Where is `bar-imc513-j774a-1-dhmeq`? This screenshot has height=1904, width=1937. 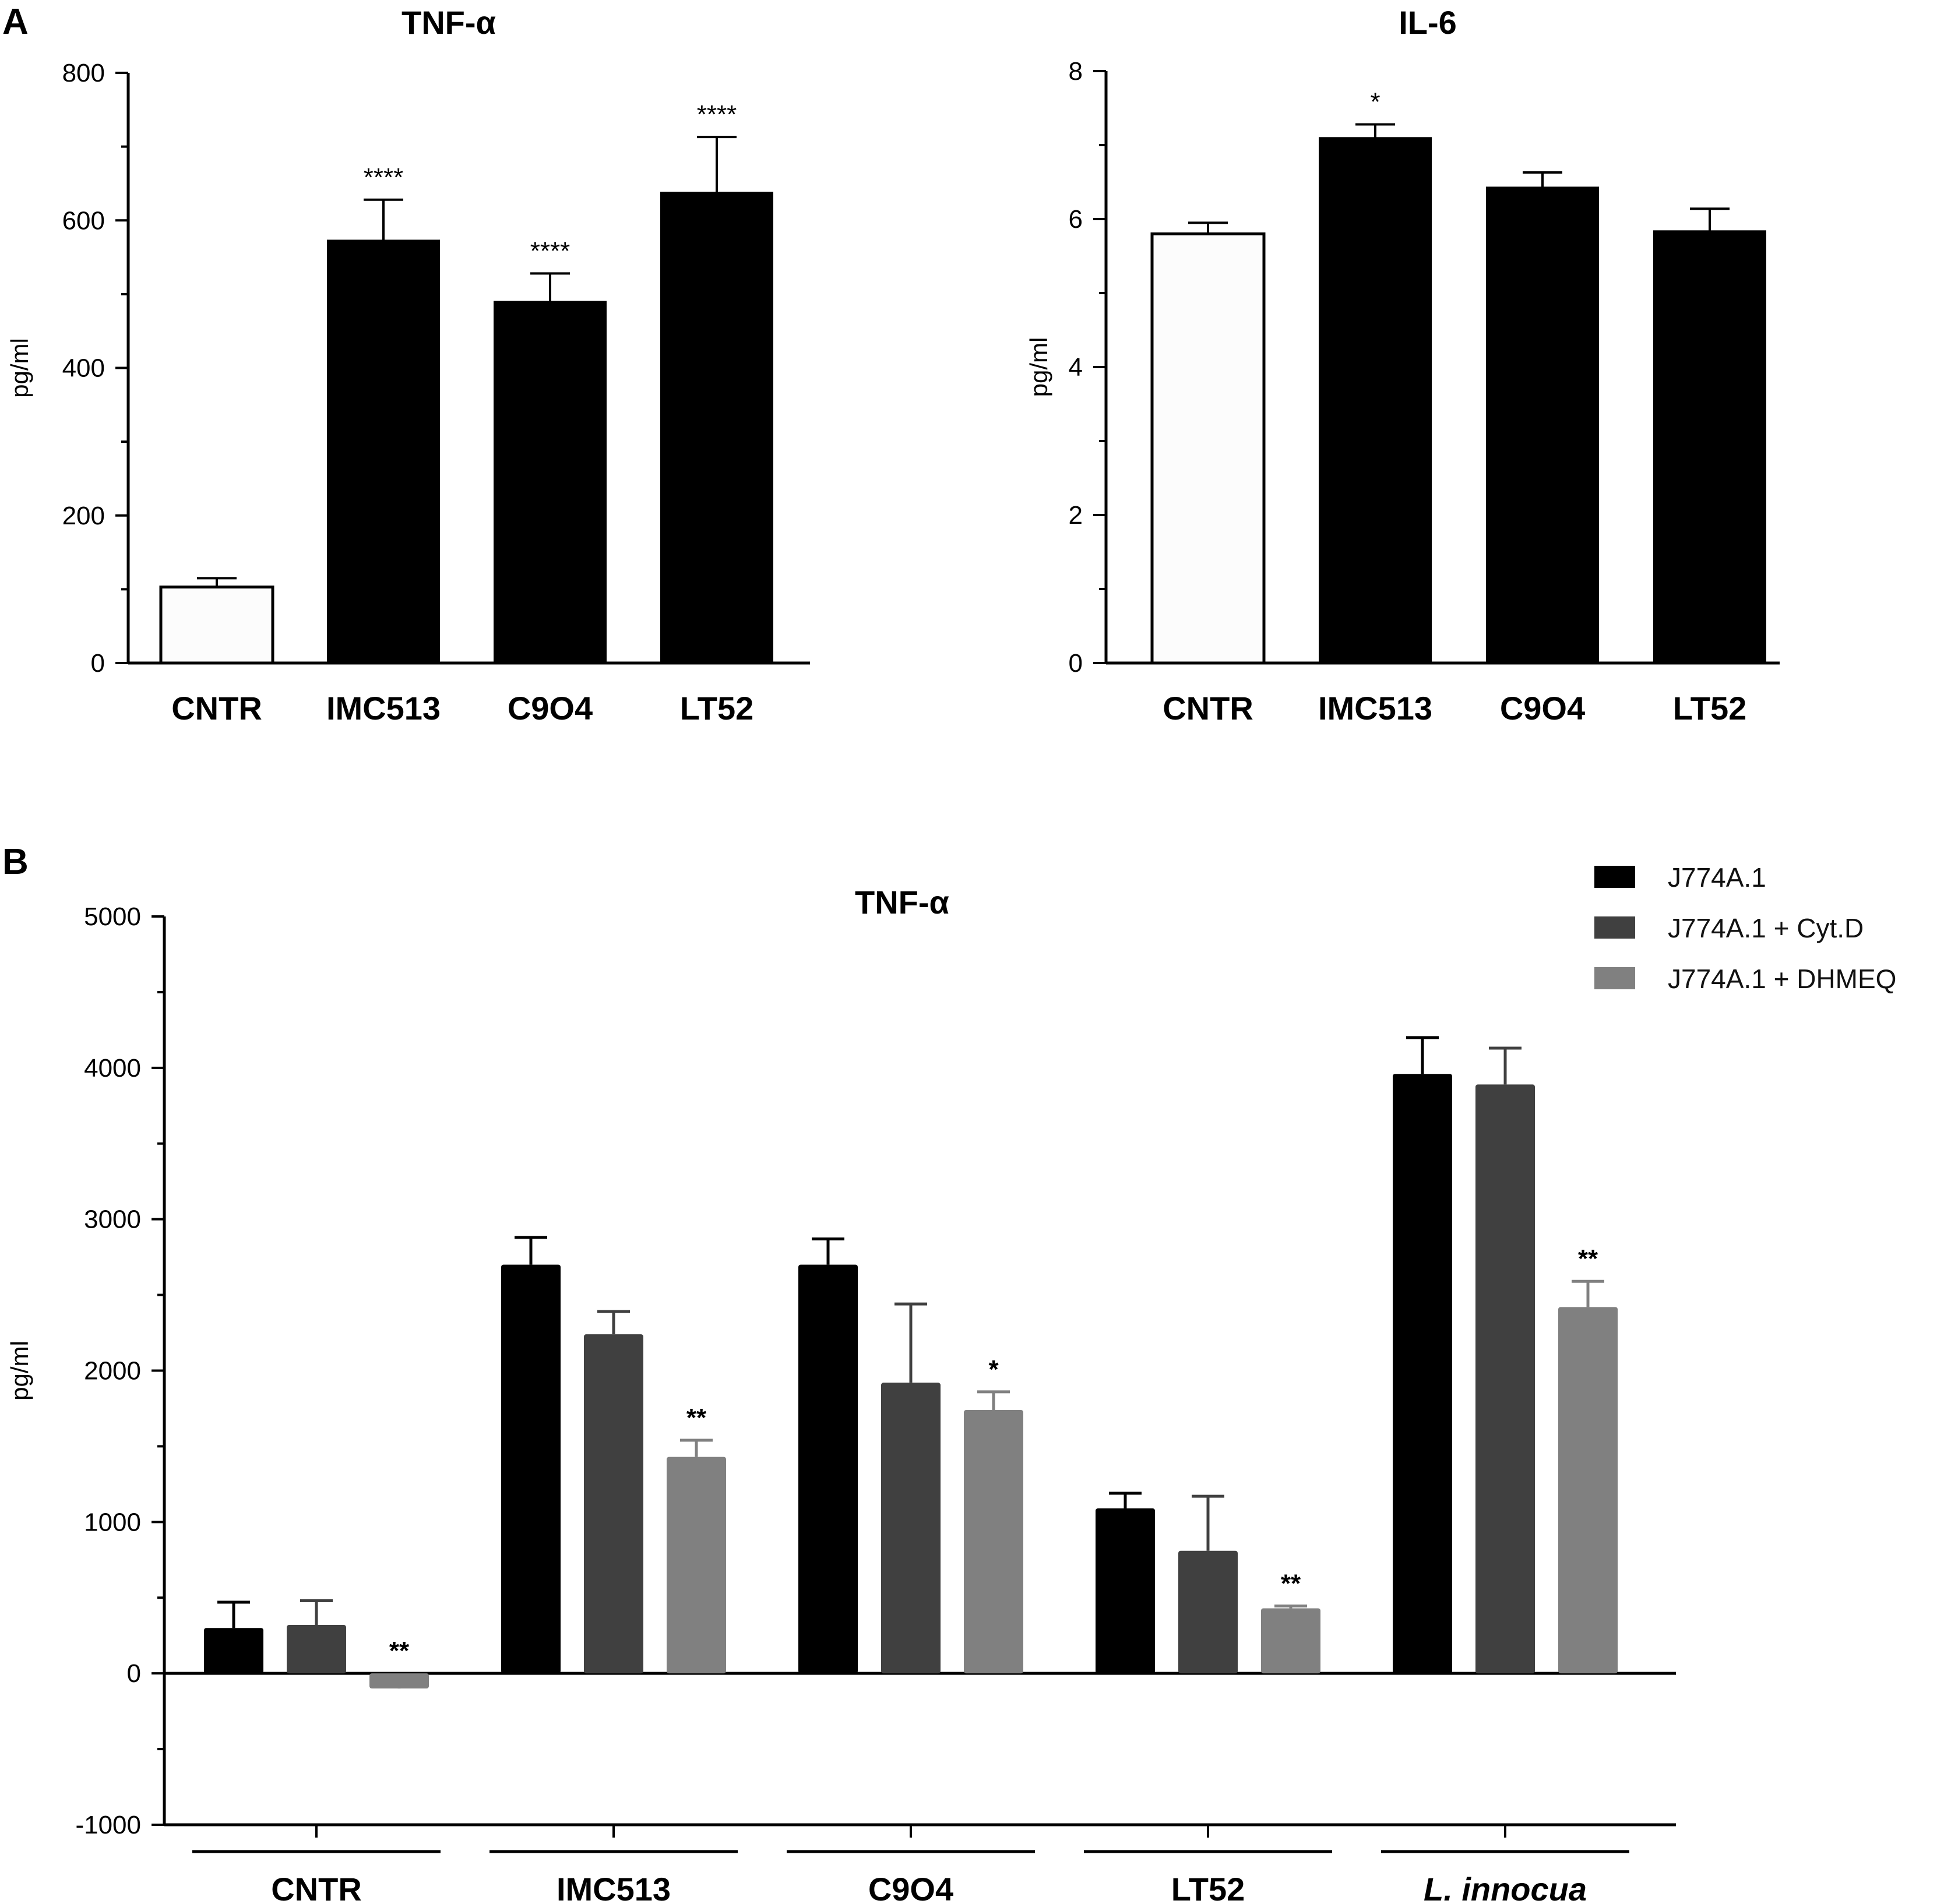
bar-imc513-j774a-1-dhmeq is located at coordinates (696, 1565).